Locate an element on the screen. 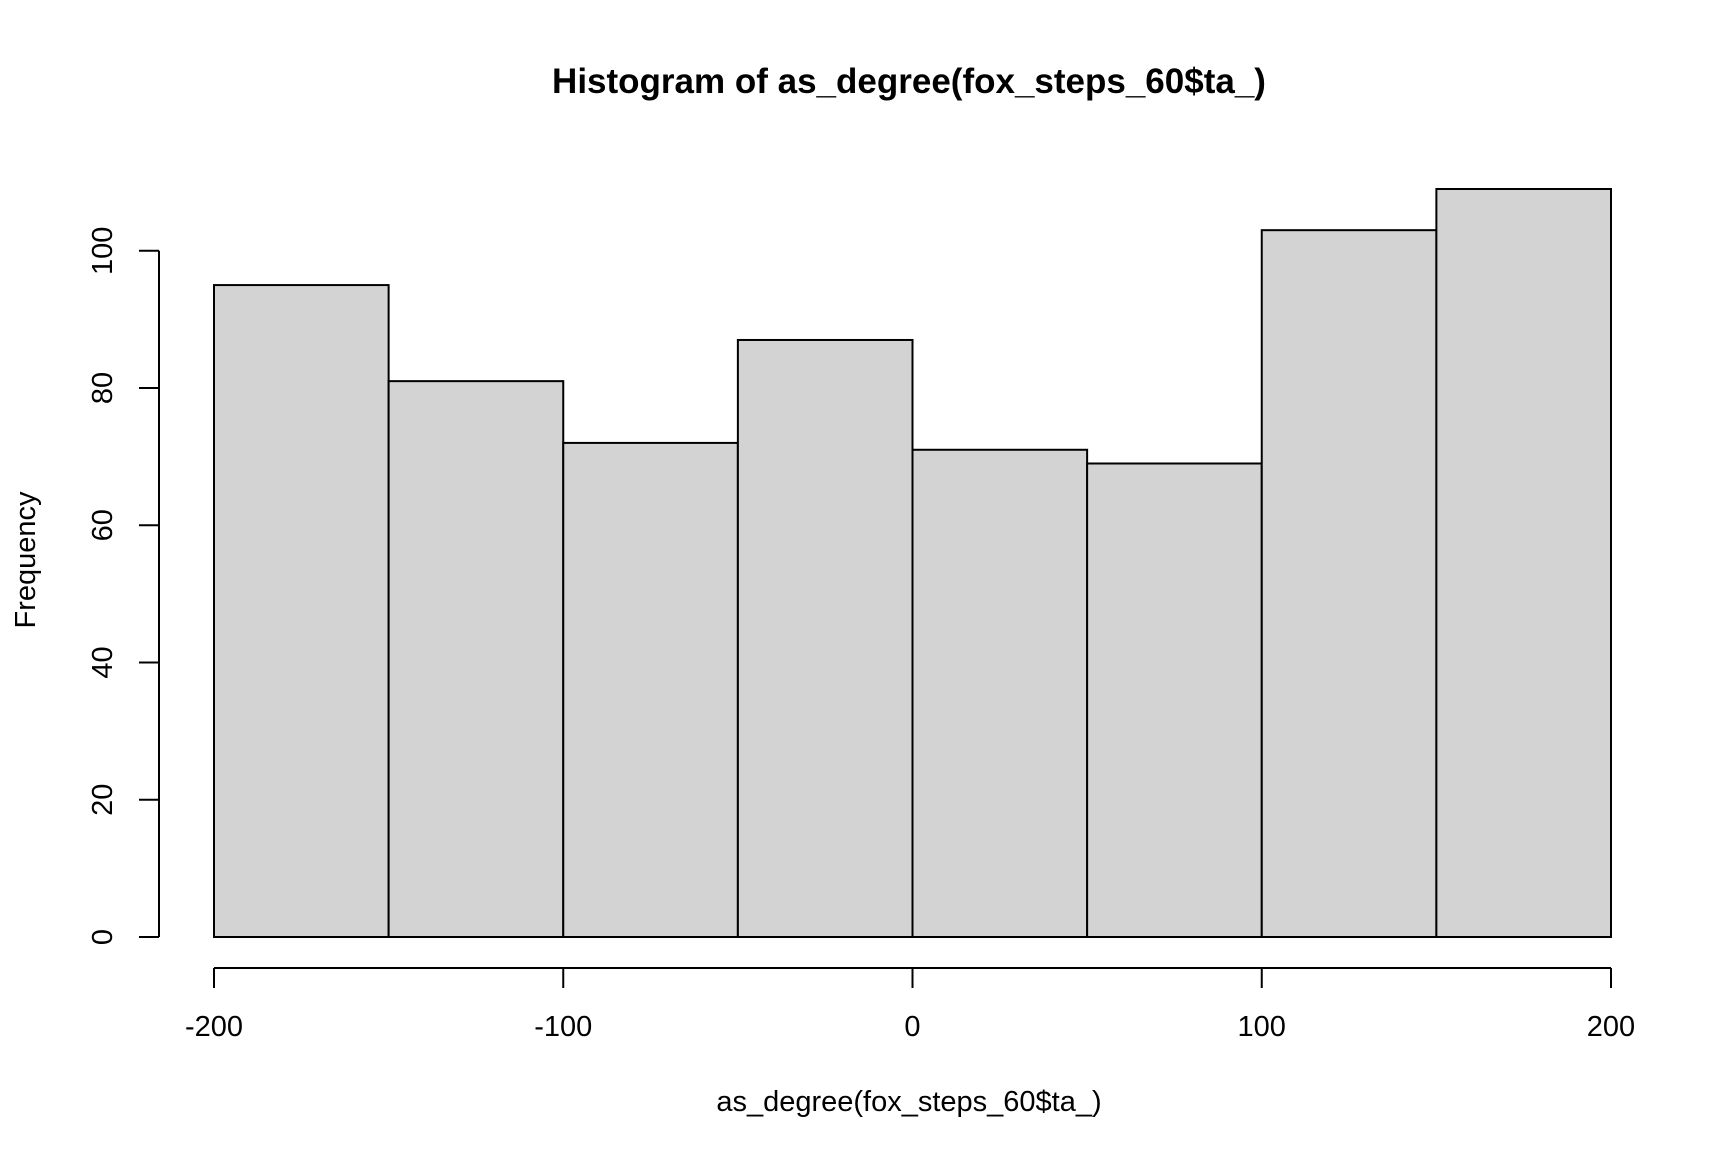 The image size is (1728, 1152). y-axis: 0 20 40 60 80 100 is located at coordinates (123, 586).